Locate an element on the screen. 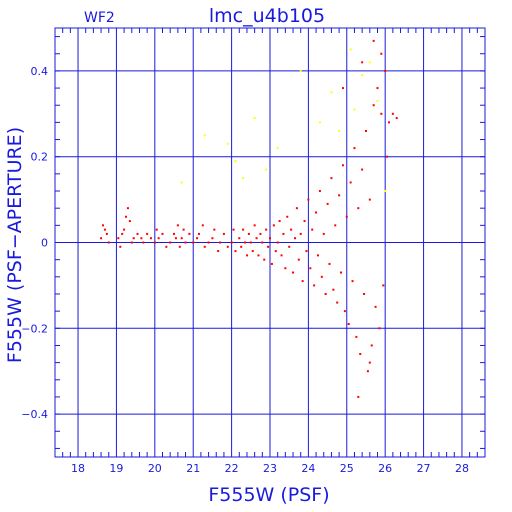  x-tick-label: 26 is located at coordinates (385, 468).